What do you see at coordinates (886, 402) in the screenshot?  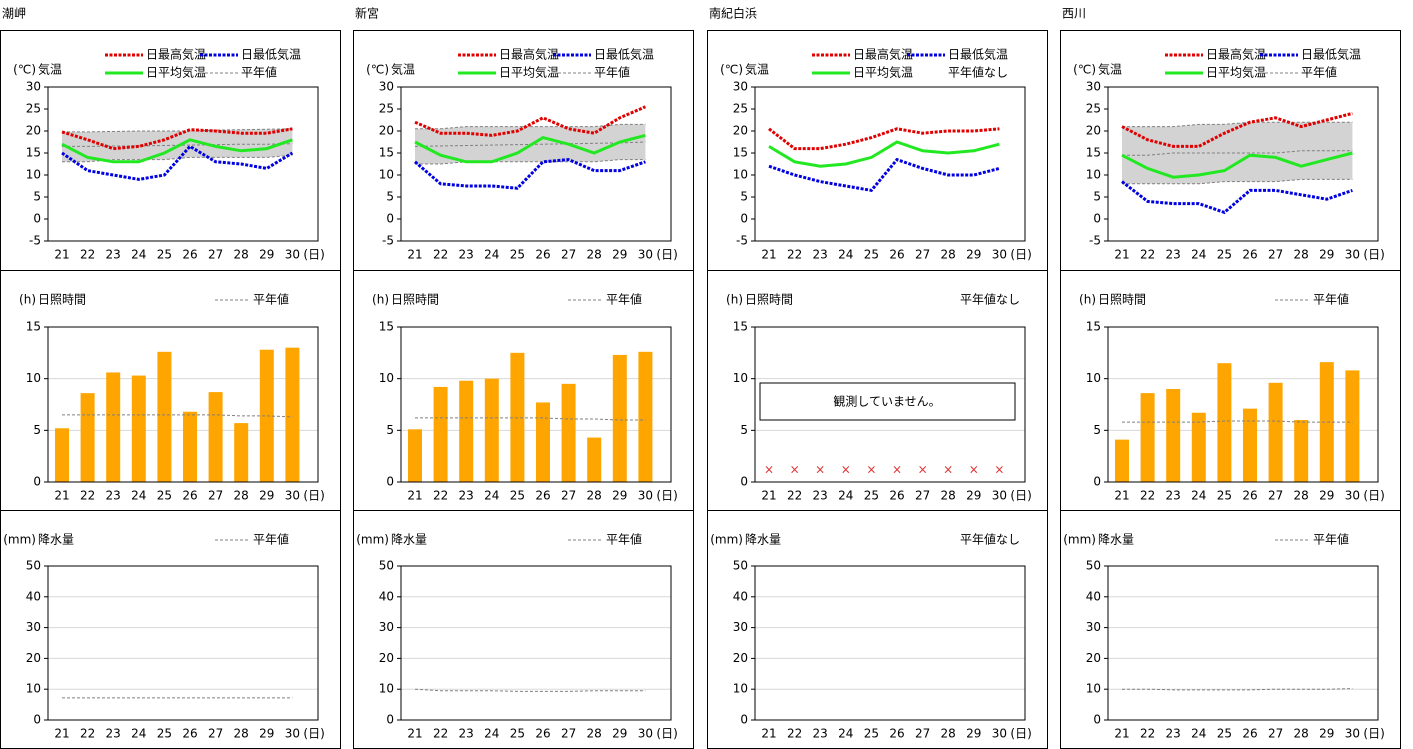 I see `note-text: 観測していません。` at bounding box center [886, 402].